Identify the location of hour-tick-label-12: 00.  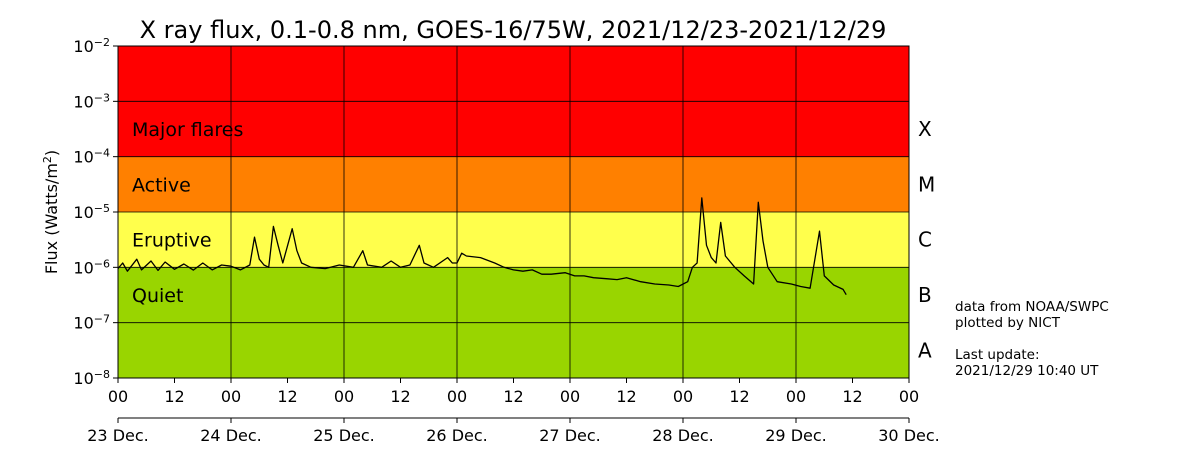
(796, 396).